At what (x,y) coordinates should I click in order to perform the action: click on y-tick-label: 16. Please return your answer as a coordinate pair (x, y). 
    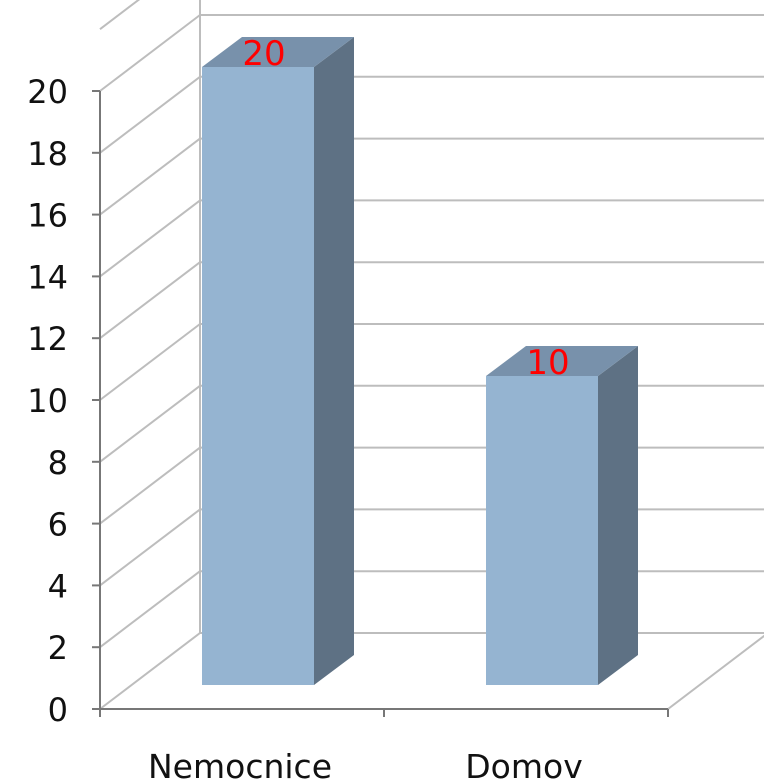
    Looking at the image, I should click on (47, 216).